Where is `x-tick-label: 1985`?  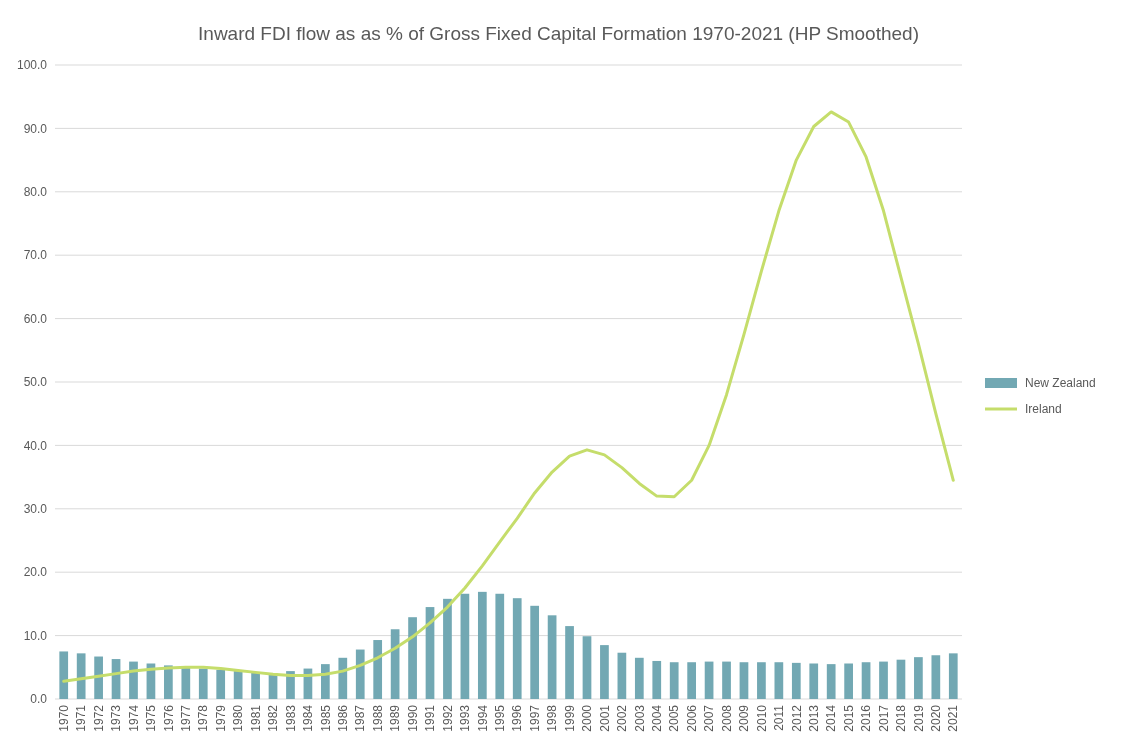 x-tick-label: 1985 is located at coordinates (325, 718).